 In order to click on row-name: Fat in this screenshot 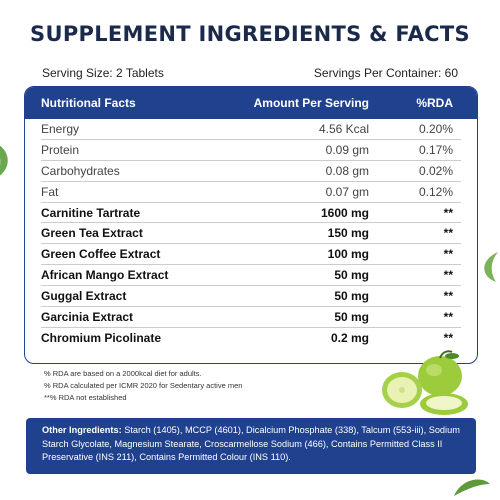, I will do `click(50, 191)`.